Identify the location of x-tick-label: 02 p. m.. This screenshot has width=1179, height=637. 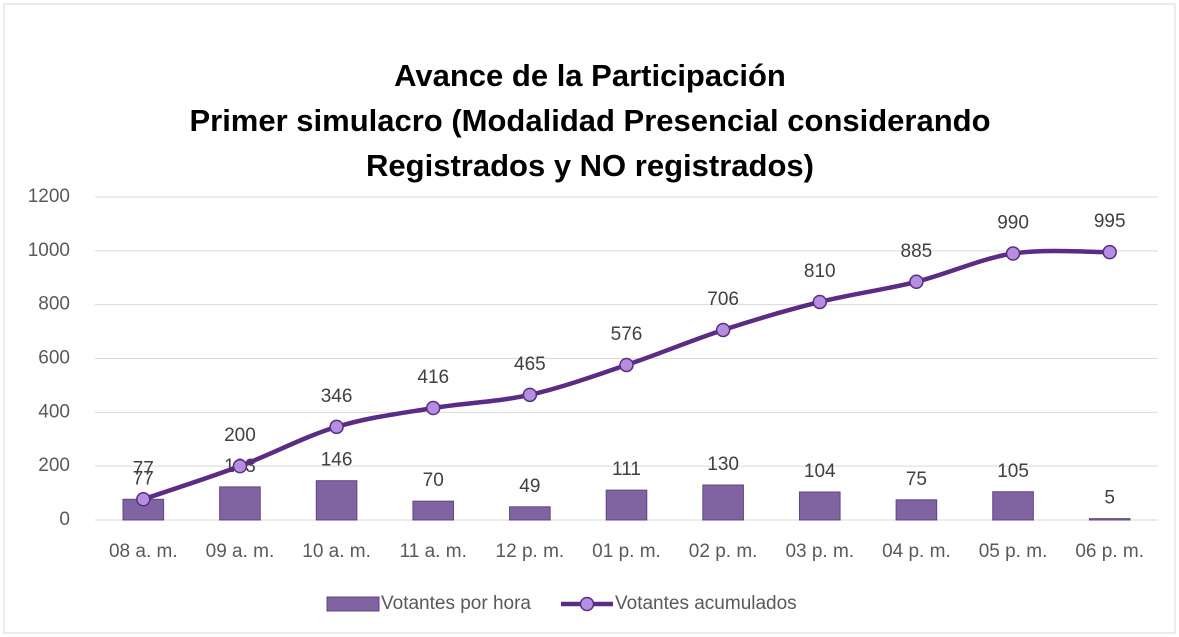
(723, 551).